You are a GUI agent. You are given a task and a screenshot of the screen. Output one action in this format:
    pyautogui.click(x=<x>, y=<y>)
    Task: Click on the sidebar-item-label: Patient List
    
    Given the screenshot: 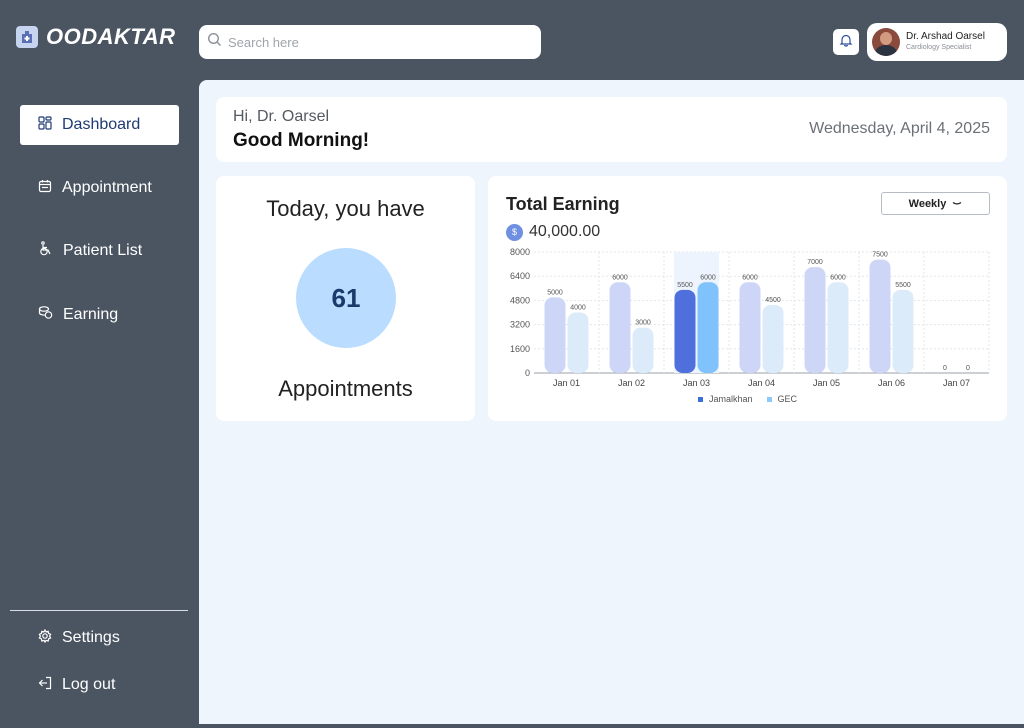 What is the action you would take?
    pyautogui.click(x=103, y=250)
    